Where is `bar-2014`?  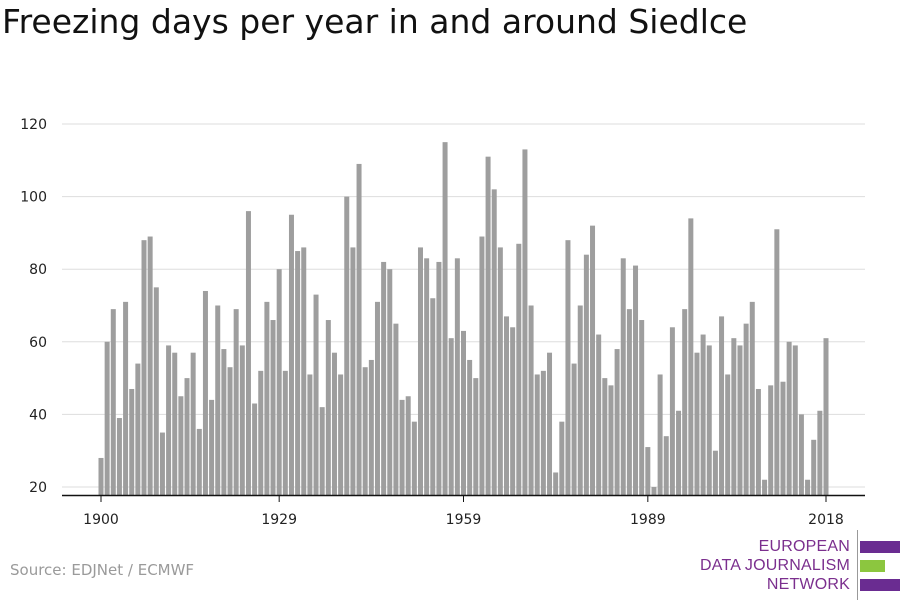 bar-2014 is located at coordinates (801, 454).